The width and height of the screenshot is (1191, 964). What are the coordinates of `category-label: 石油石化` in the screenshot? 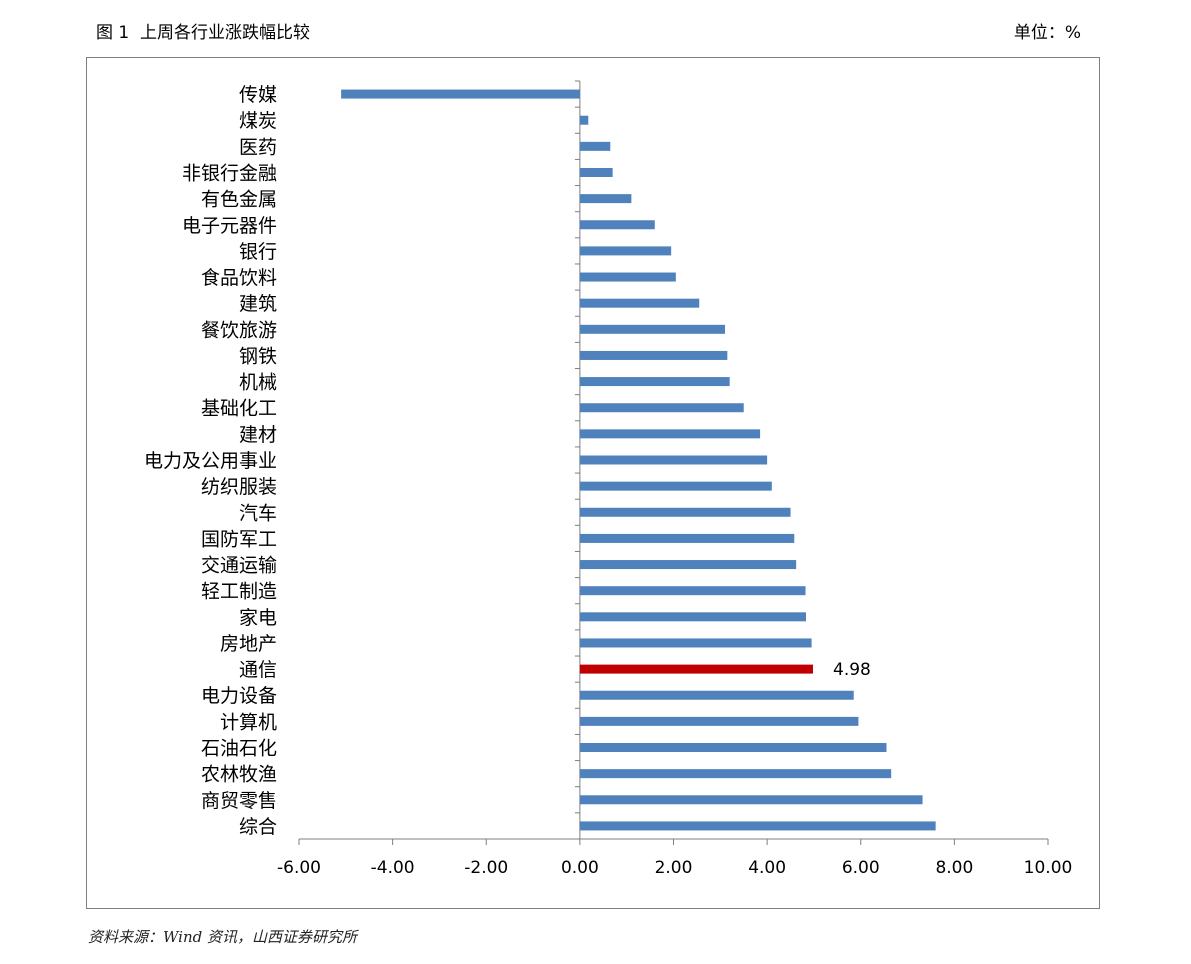 It's located at (239, 749).